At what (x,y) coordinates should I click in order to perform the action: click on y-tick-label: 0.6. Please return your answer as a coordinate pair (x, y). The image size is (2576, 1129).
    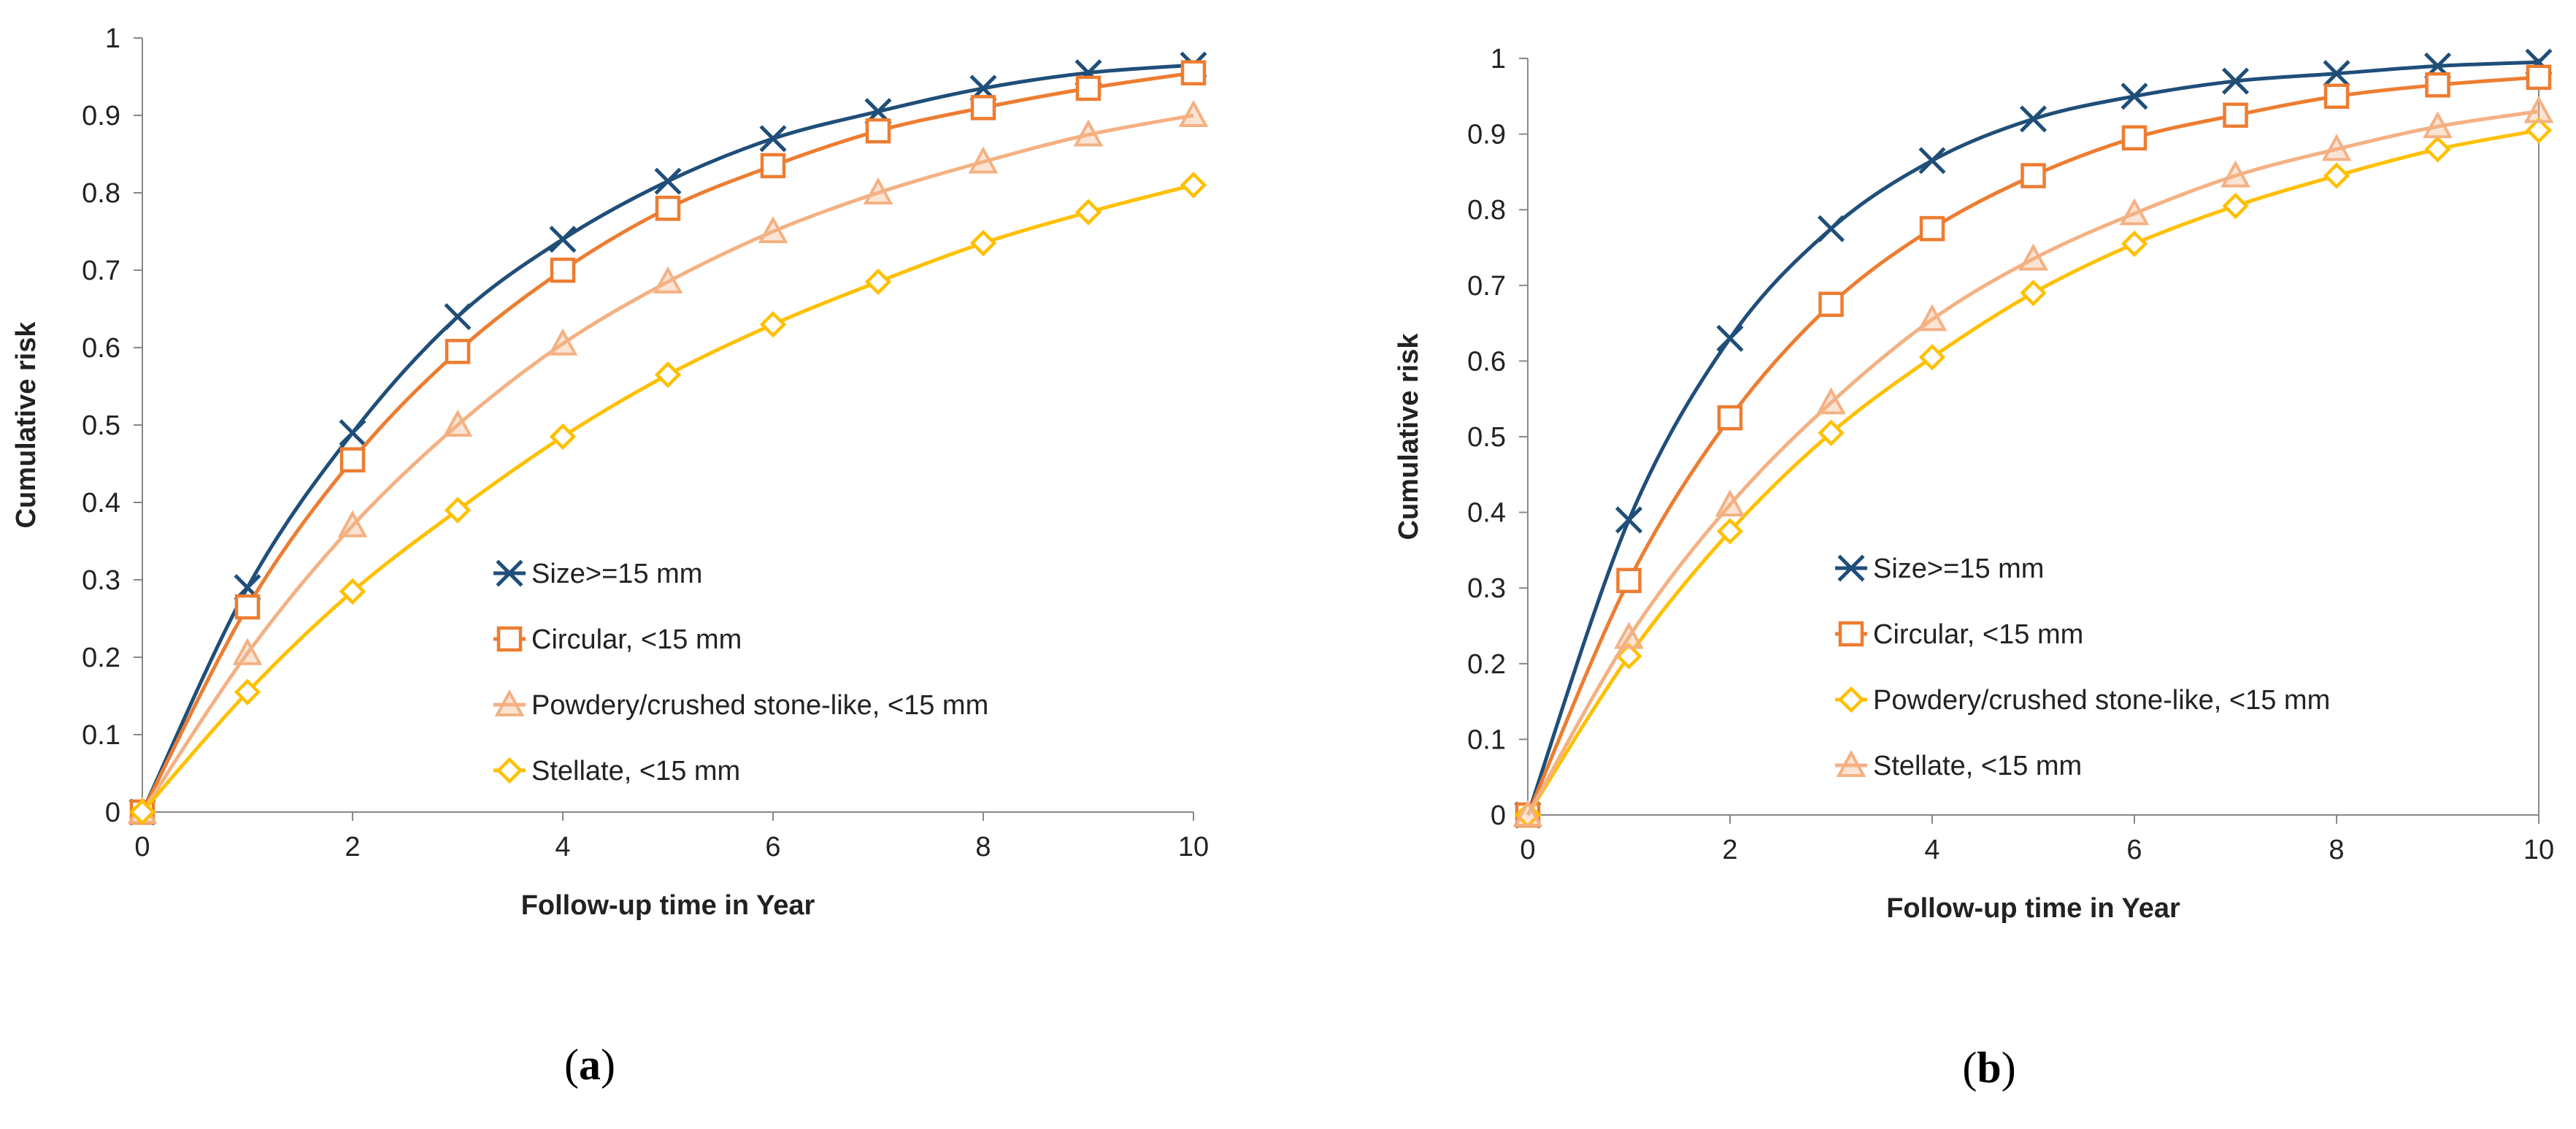
    Looking at the image, I should click on (101, 348).